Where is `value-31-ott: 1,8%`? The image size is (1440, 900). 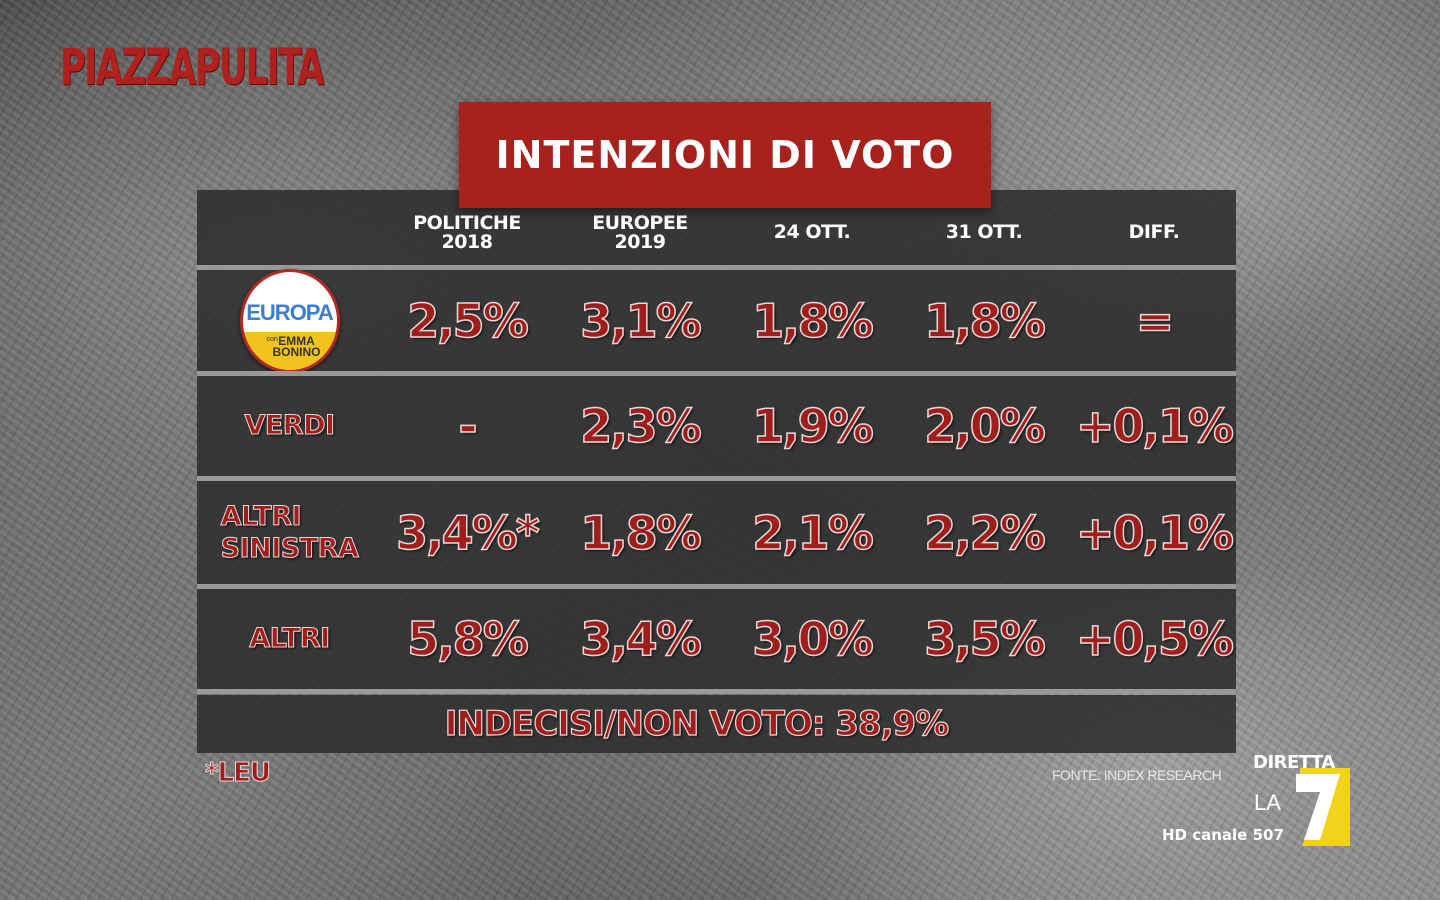 value-31-ott: 1,8% is located at coordinates (984, 321).